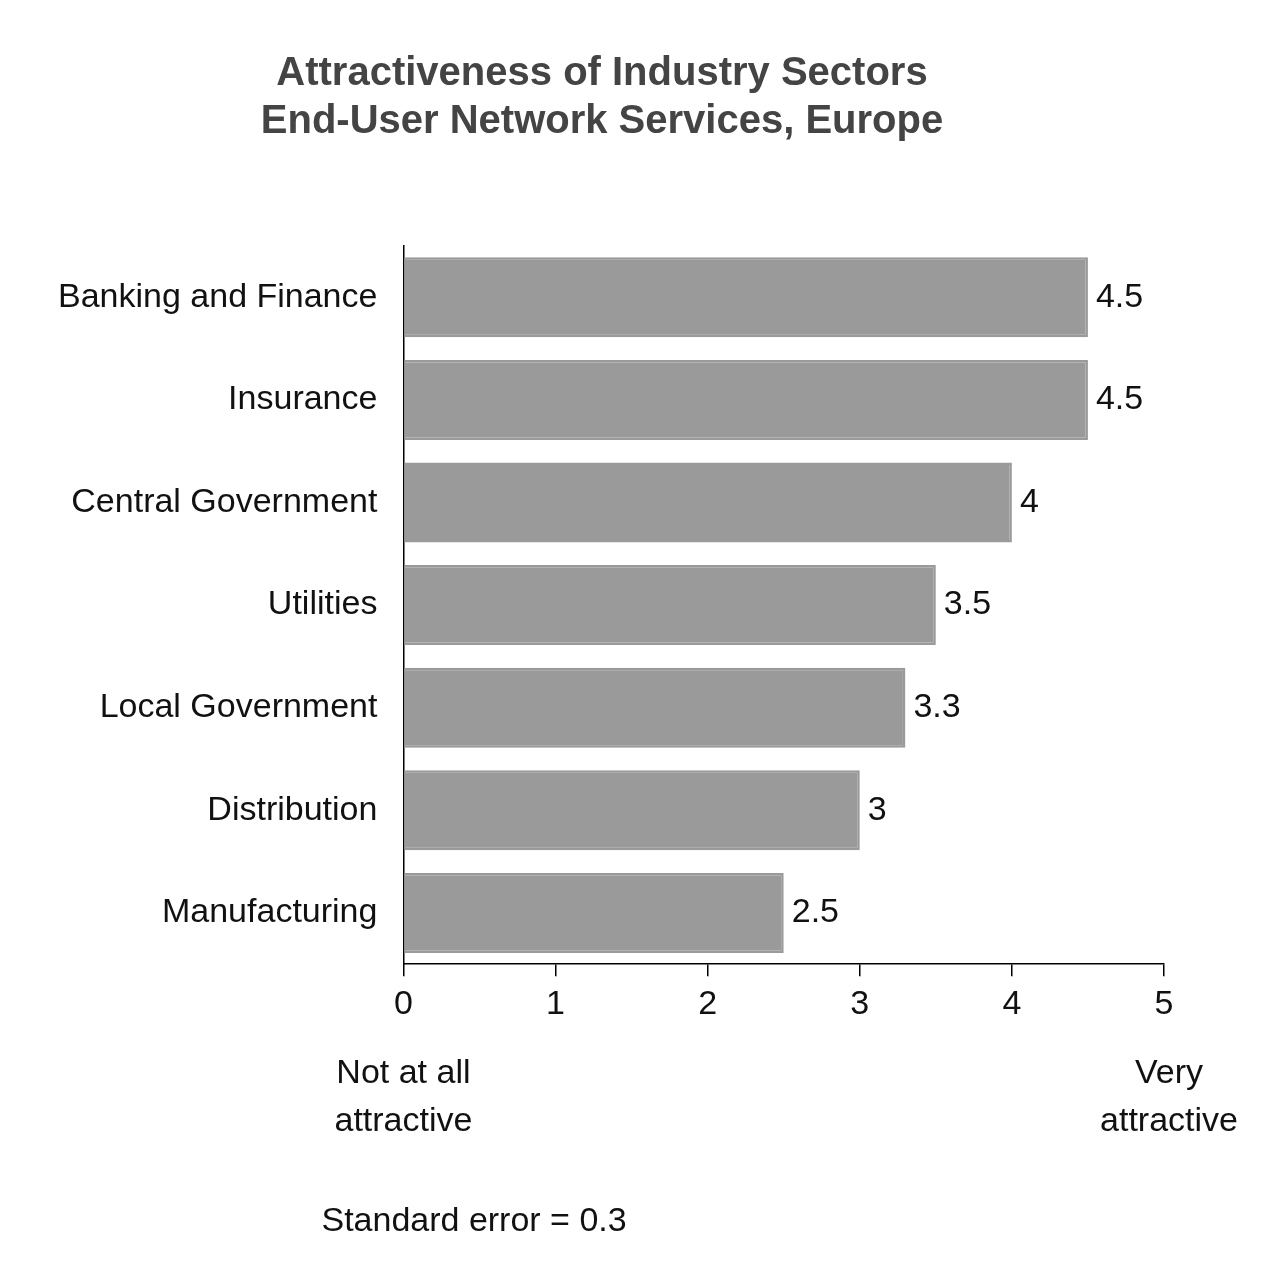 This screenshot has width=1282, height=1263. What do you see at coordinates (474, 1218) in the screenshot?
I see `text: Standard error = 0.3` at bounding box center [474, 1218].